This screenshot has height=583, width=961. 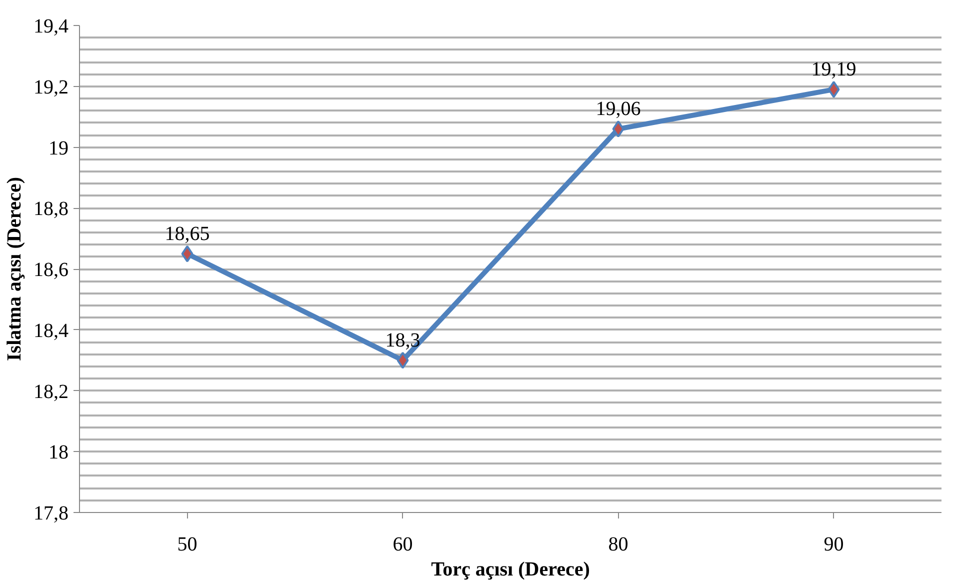 What do you see at coordinates (834, 545) in the screenshot?
I see `x-tick-label: 90` at bounding box center [834, 545].